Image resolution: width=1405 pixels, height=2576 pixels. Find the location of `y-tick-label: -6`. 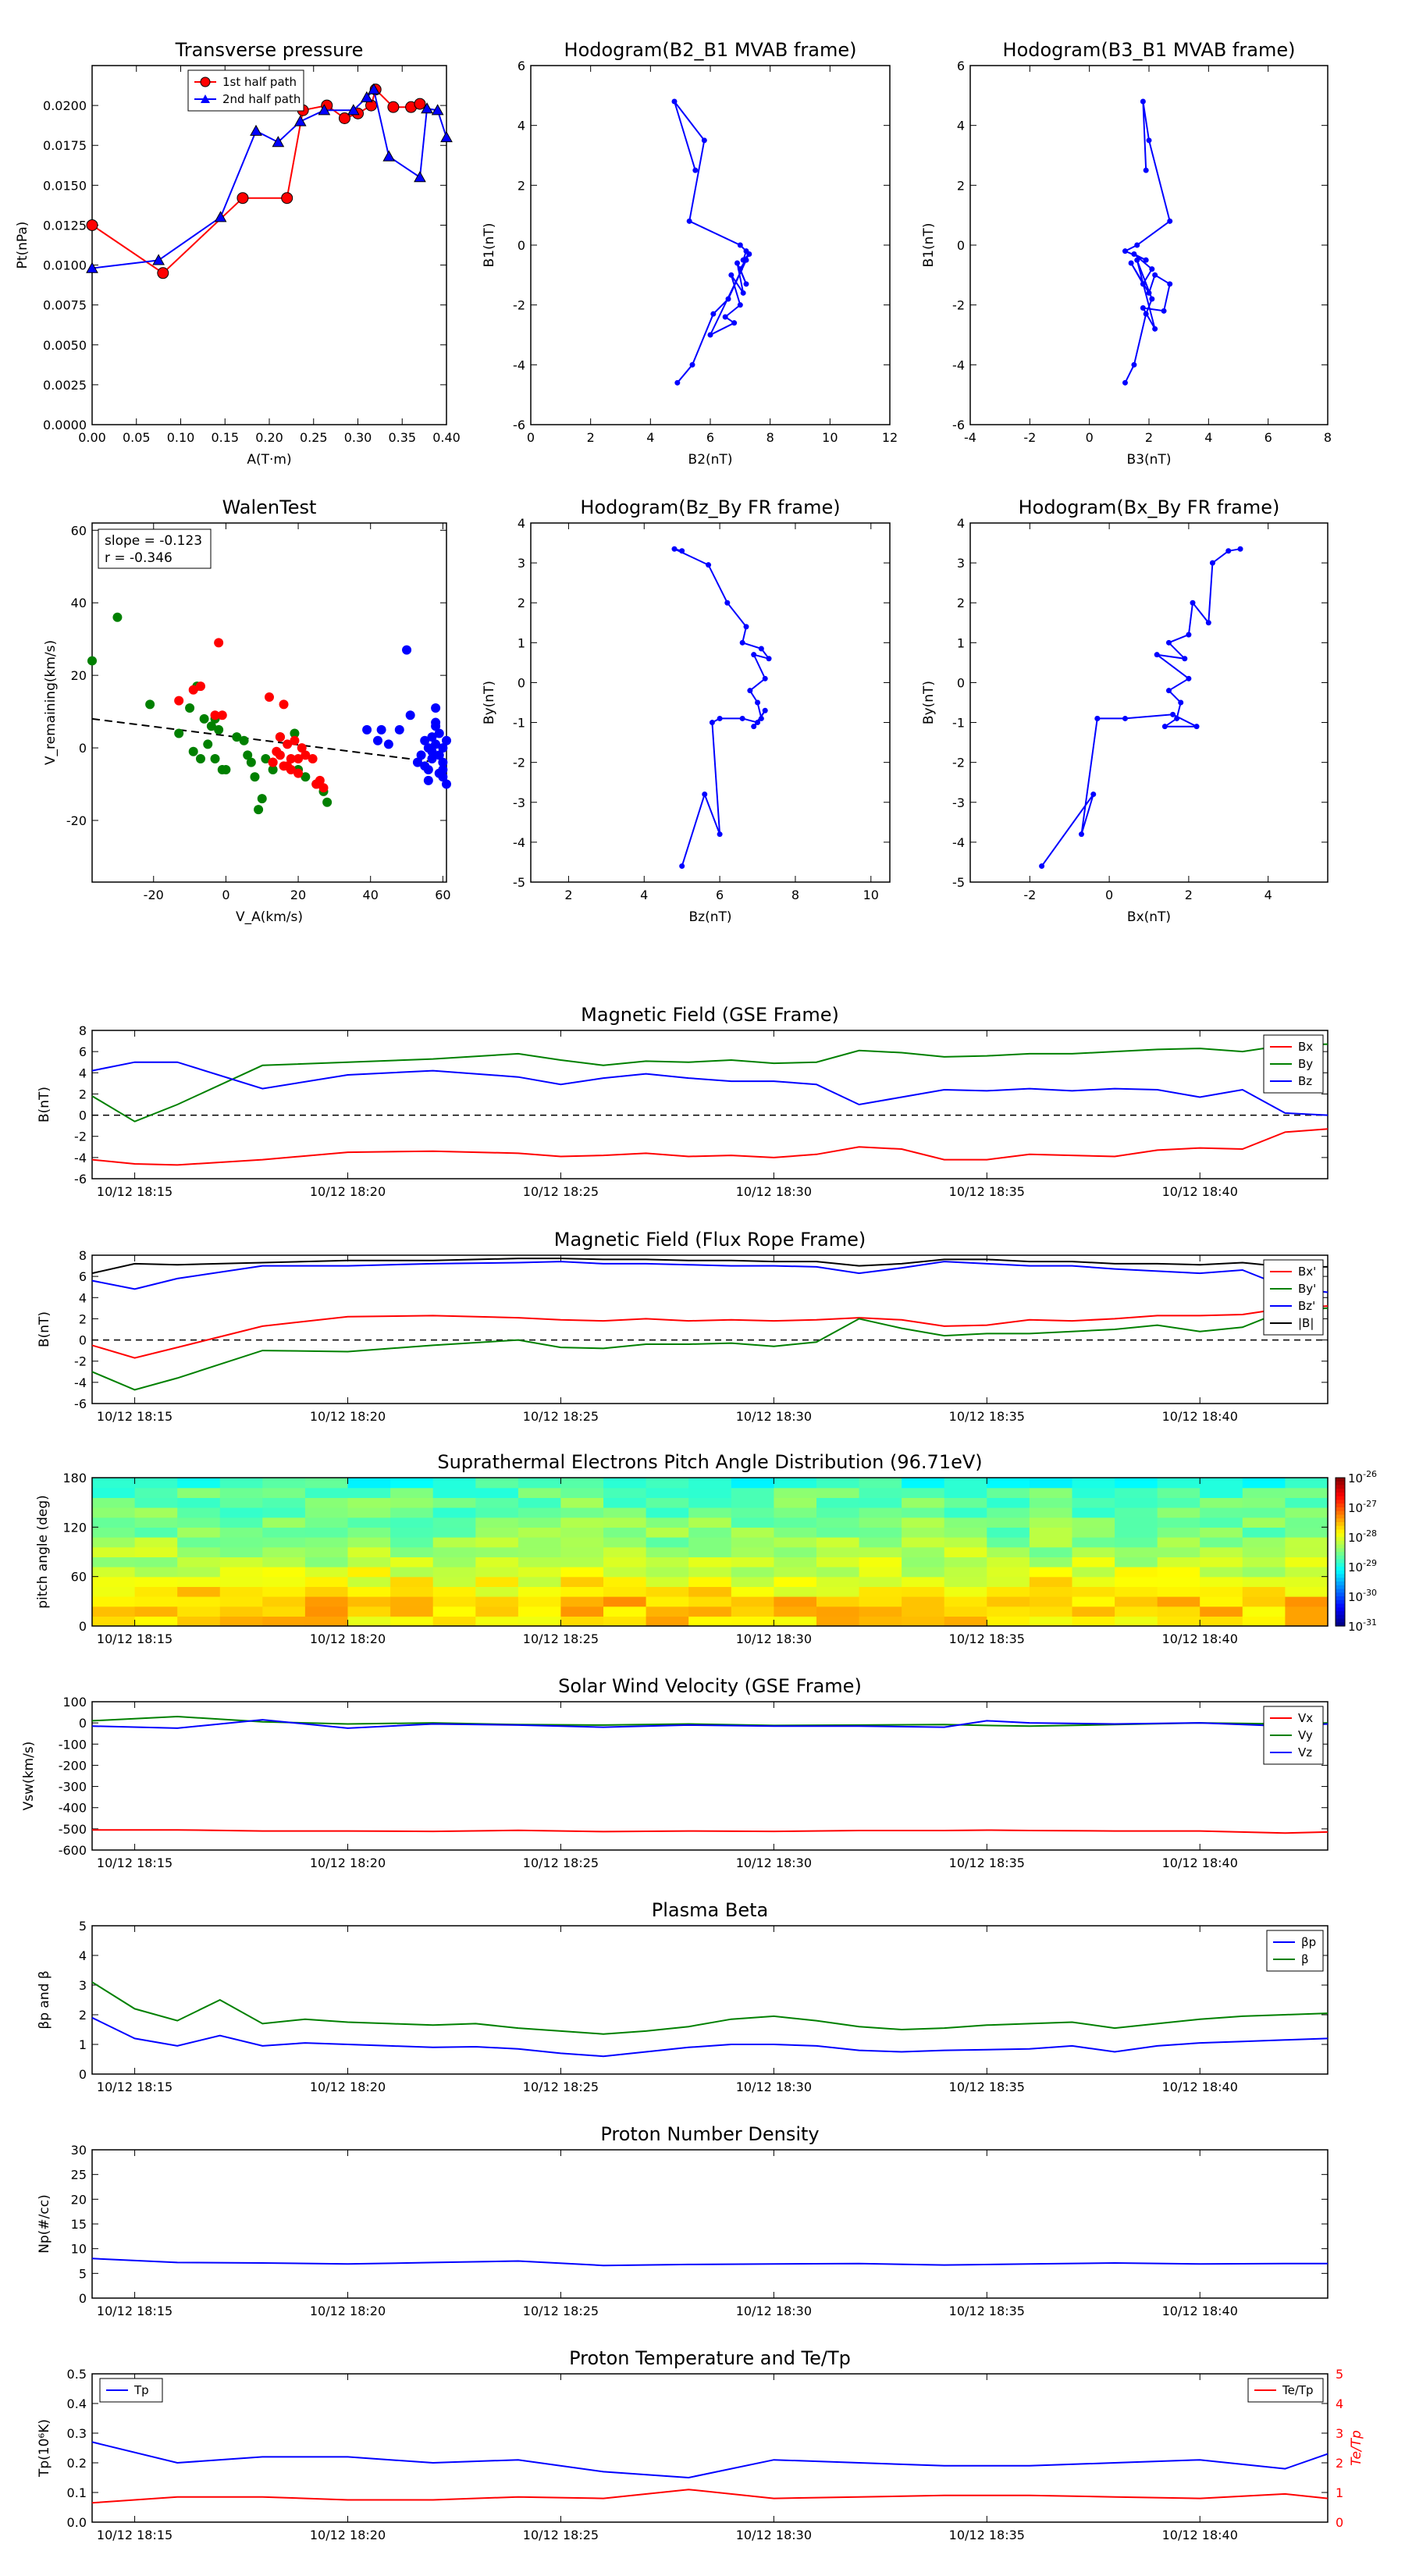

y-tick-label: -6 is located at coordinates (81, 1179).